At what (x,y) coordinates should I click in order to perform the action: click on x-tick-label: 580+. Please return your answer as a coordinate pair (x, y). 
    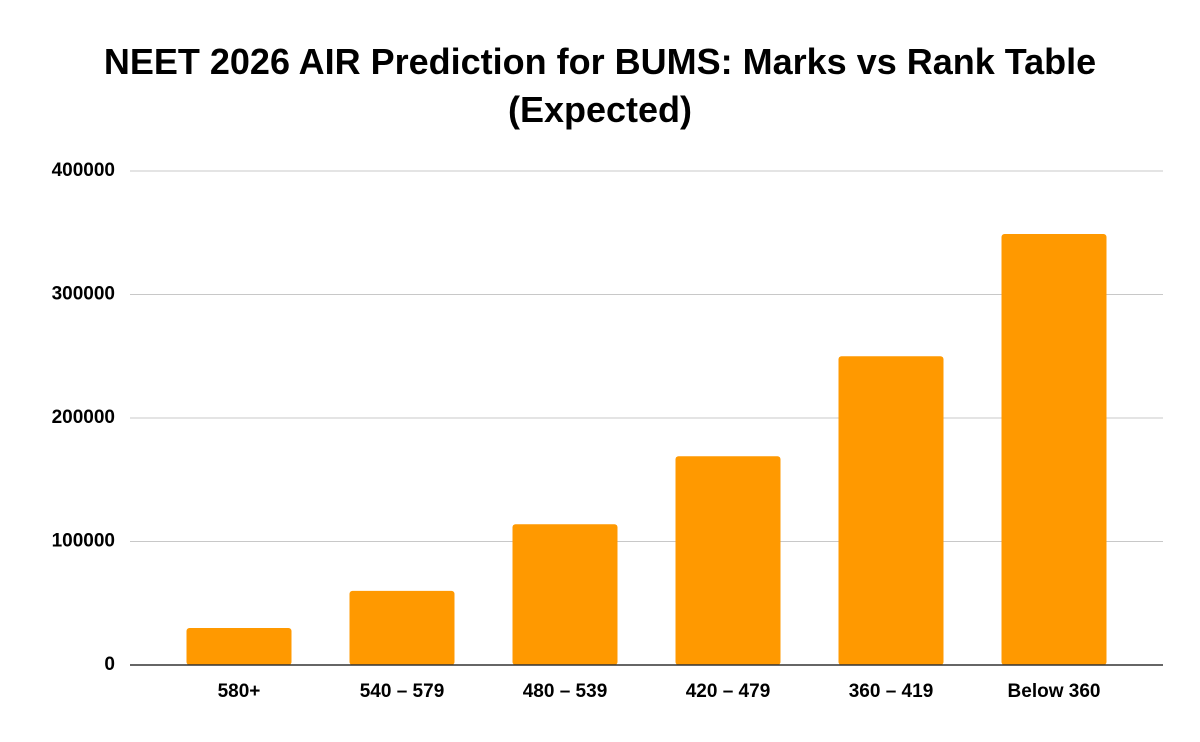
    Looking at the image, I should click on (239, 691).